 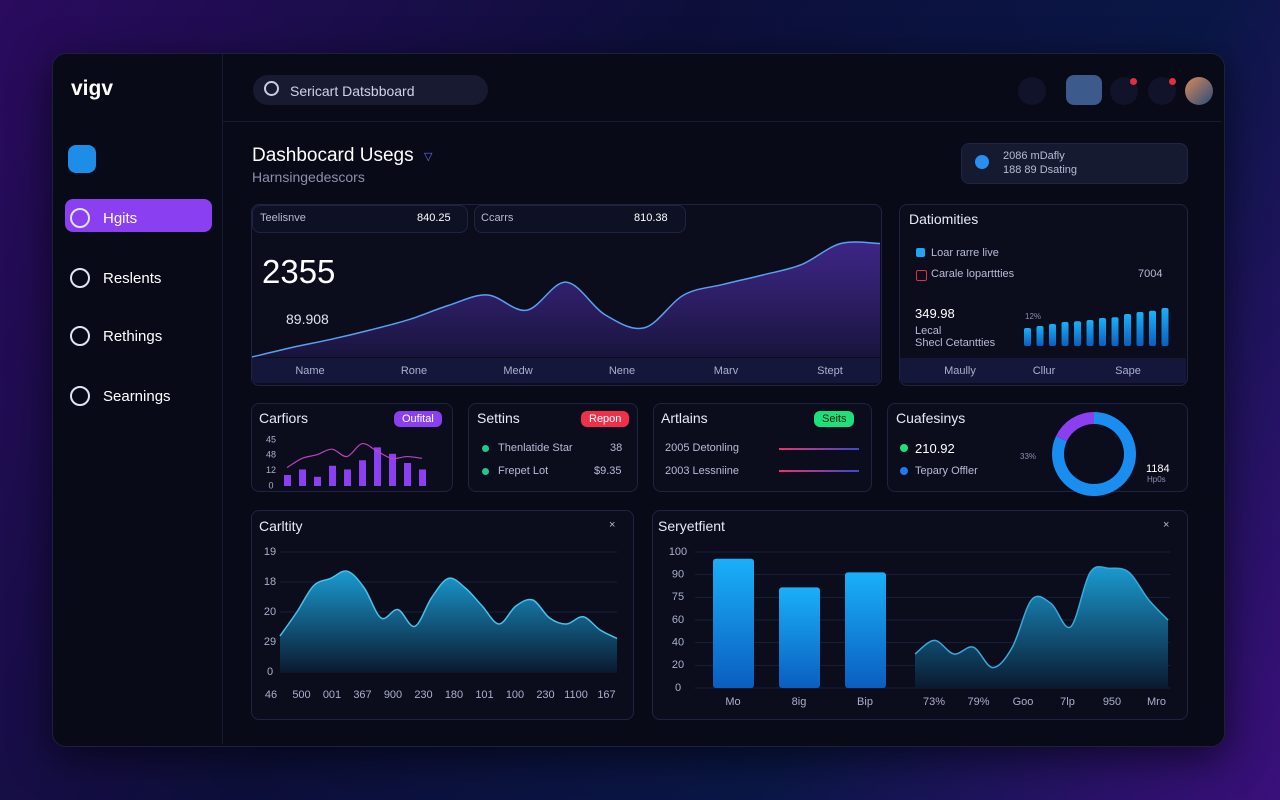 I want to click on panel-label: Lecal, so click(x=928, y=331).